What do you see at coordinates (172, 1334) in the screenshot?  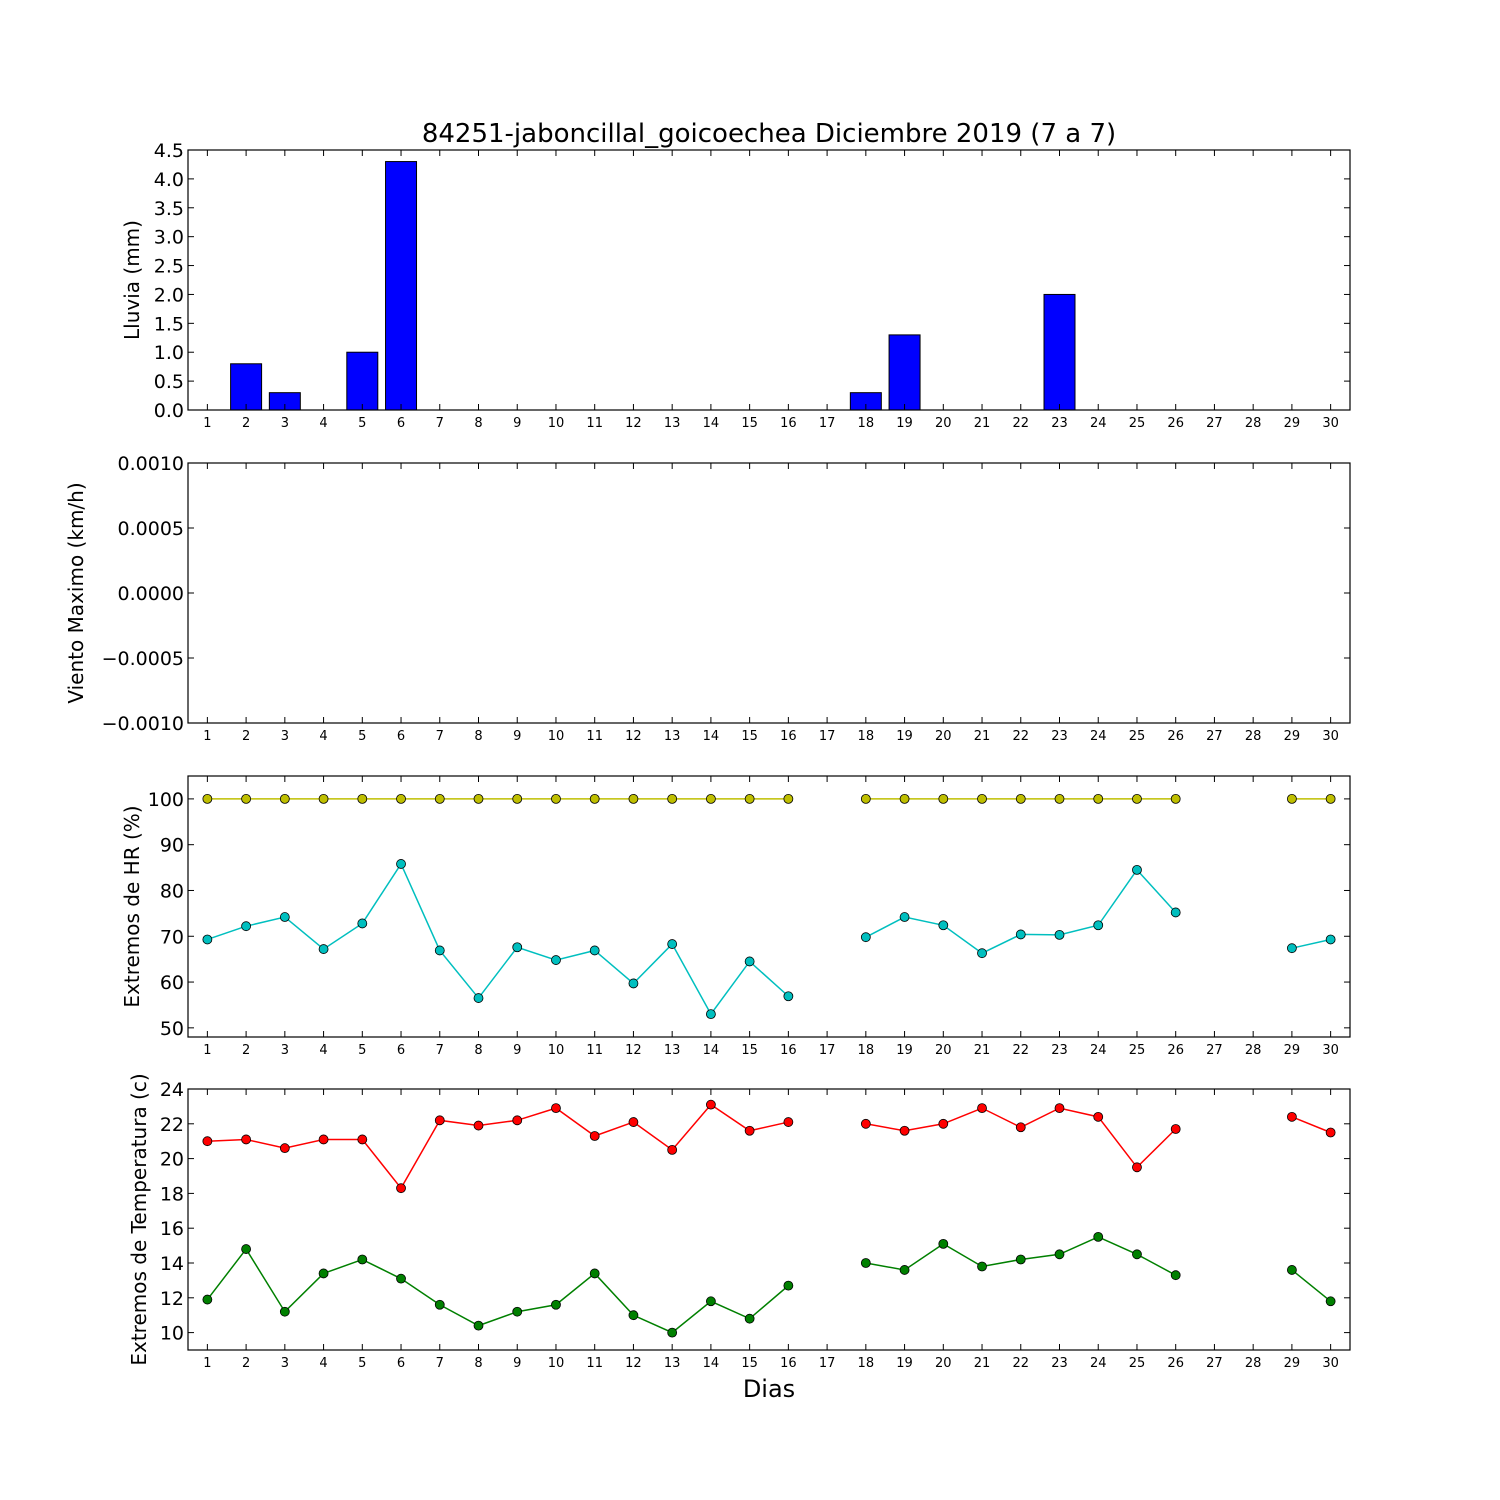 I see `y-tick-label: 10` at bounding box center [172, 1334].